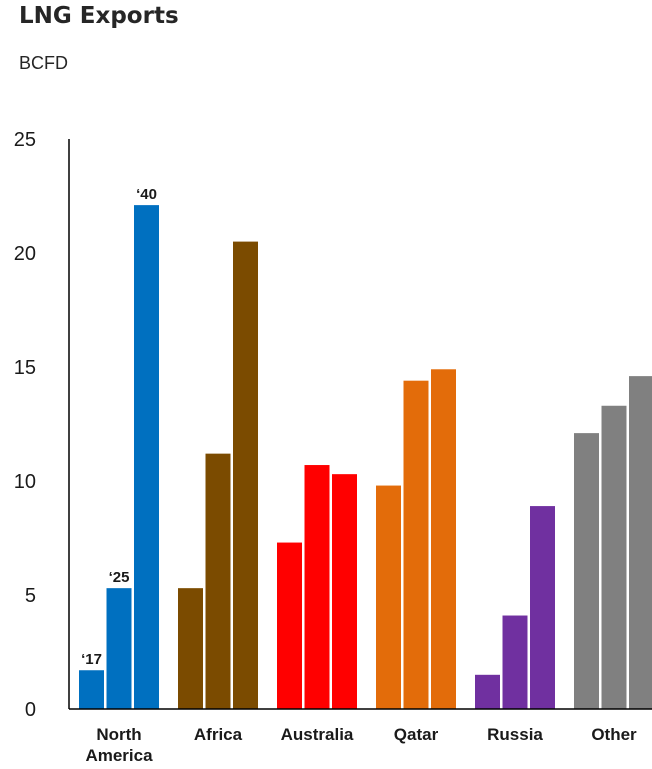 The image size is (652, 769). I want to click on x-tick-label: North, so click(118, 734).